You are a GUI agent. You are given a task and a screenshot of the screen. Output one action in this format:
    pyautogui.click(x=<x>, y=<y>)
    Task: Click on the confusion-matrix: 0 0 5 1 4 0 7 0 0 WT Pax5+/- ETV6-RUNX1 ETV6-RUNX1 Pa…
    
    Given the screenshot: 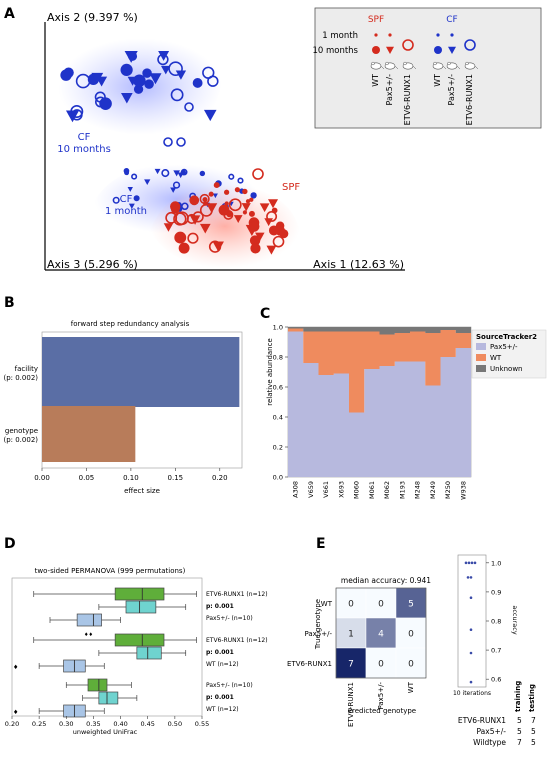 What is the action you would take?
    pyautogui.click(x=357, y=657)
    